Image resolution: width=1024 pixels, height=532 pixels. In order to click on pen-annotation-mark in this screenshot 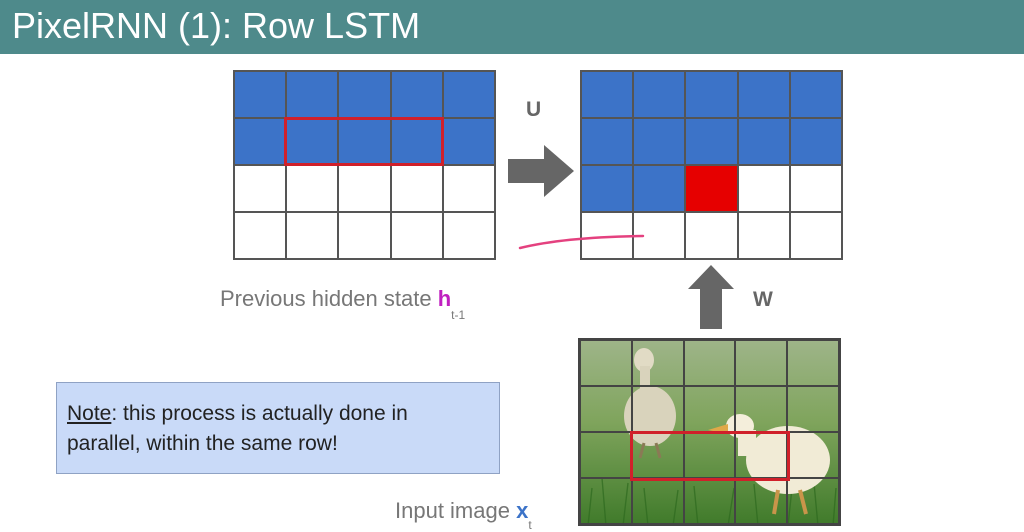, I will do `click(581, 242)`.